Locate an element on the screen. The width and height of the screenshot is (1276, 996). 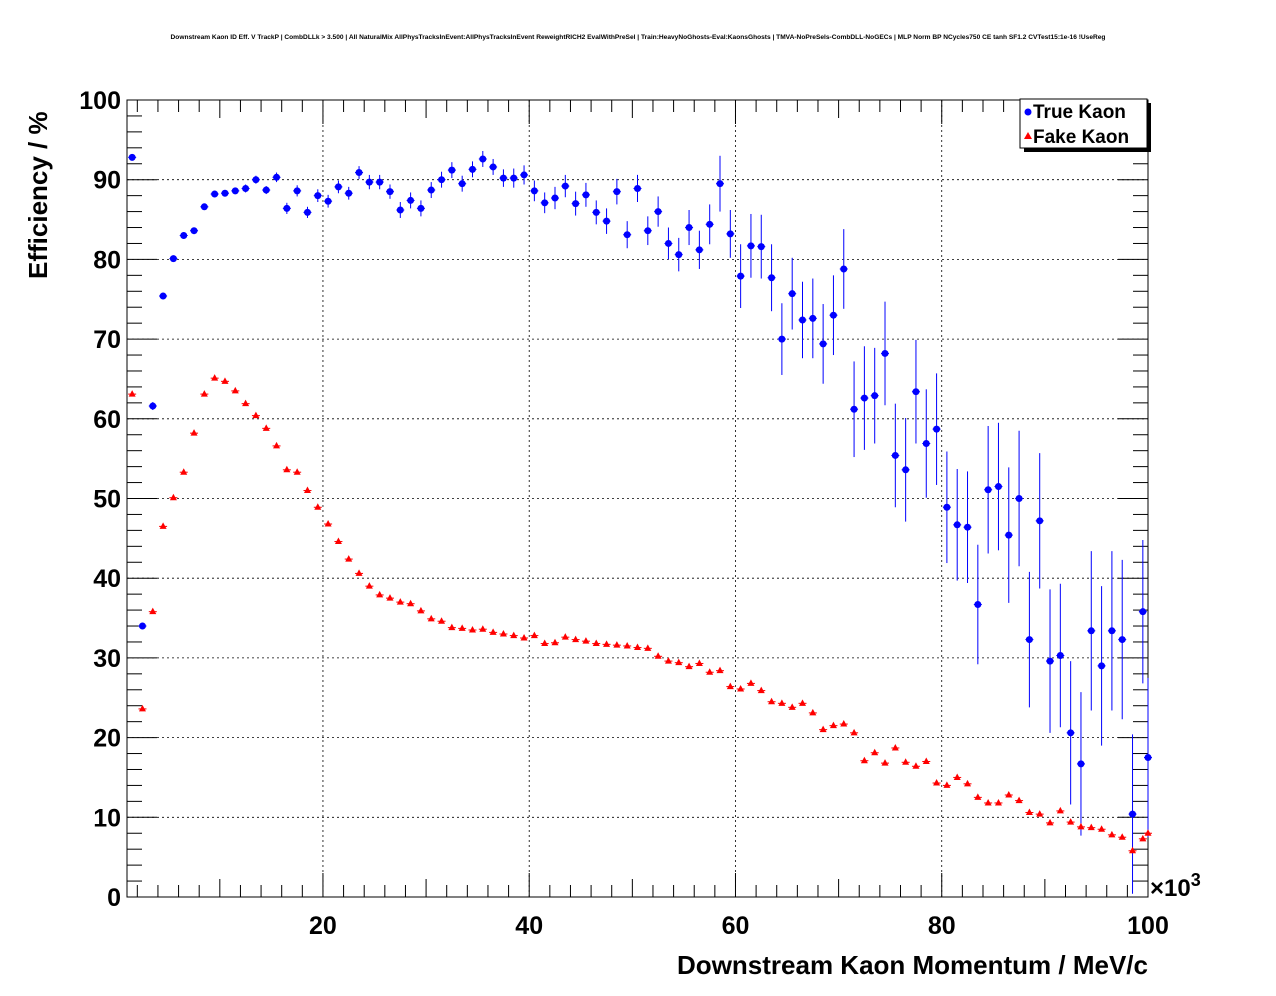
legend: True Kaon Fake Kaon is located at coordinates (1085, 125).